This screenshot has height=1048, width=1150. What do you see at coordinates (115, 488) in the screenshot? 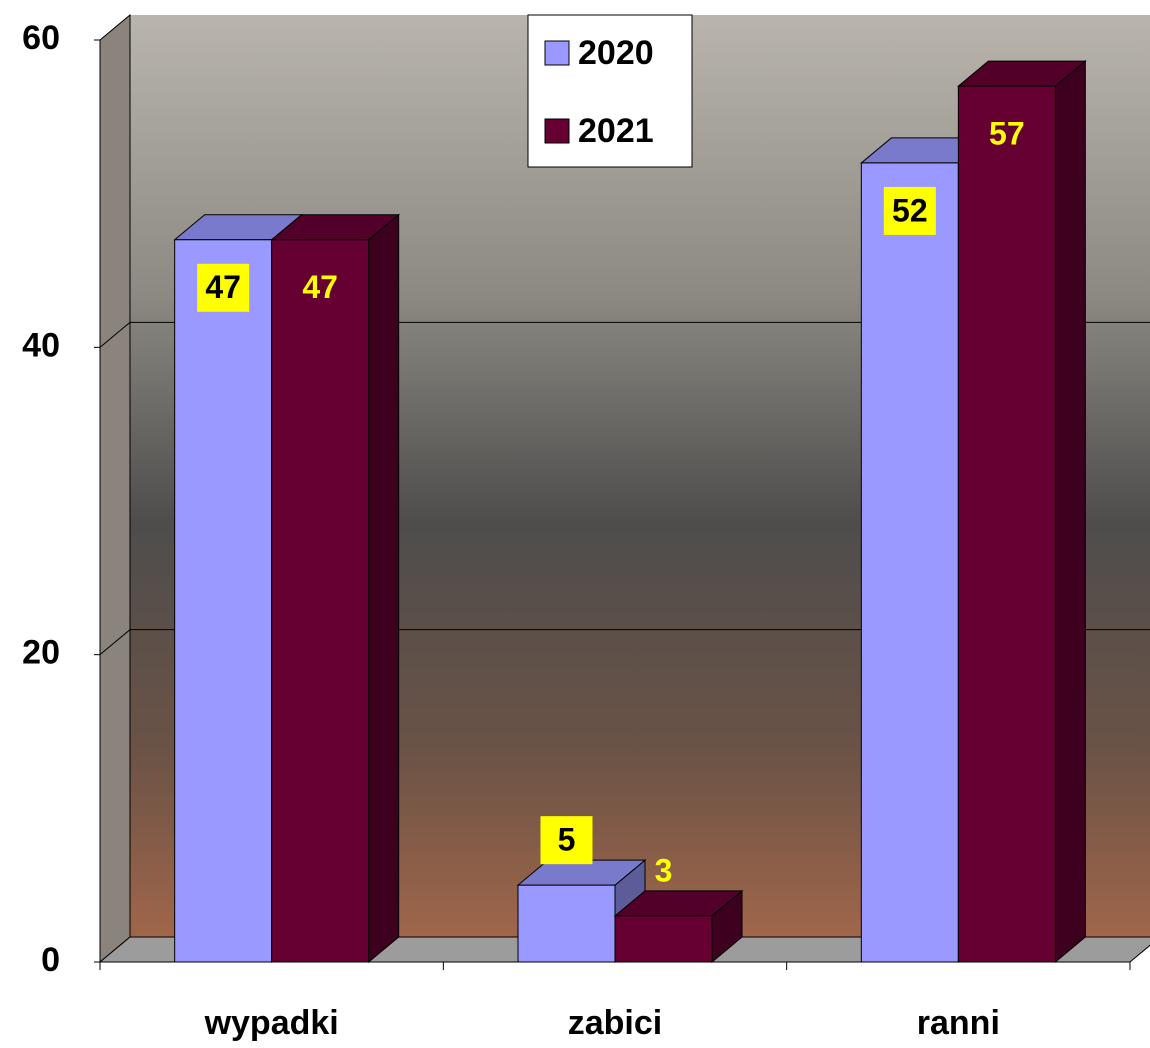
I see `side-wall` at bounding box center [115, 488].